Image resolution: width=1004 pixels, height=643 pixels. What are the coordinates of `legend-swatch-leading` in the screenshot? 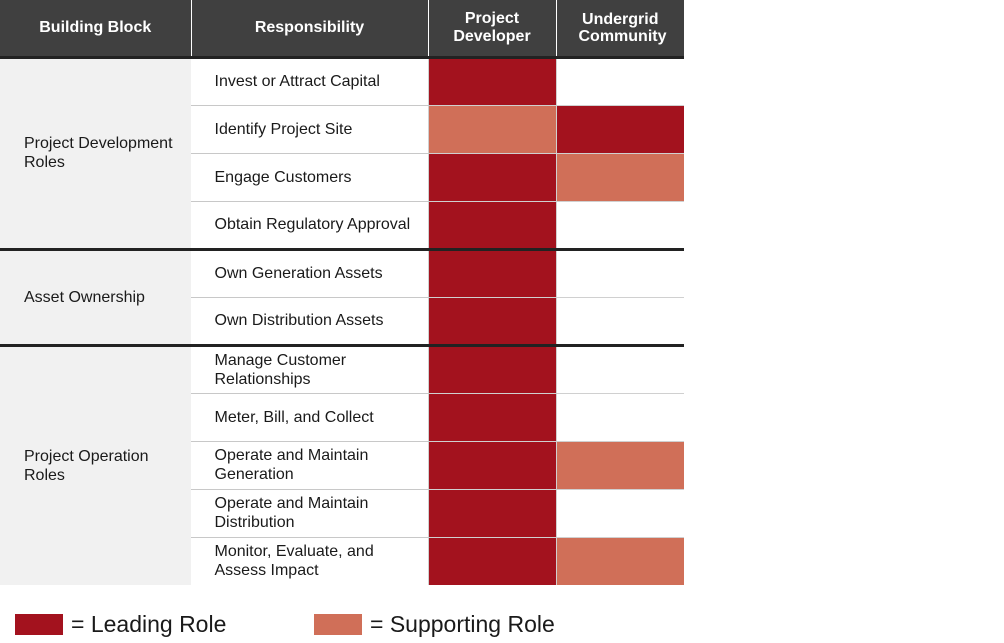 It's located at (39, 624).